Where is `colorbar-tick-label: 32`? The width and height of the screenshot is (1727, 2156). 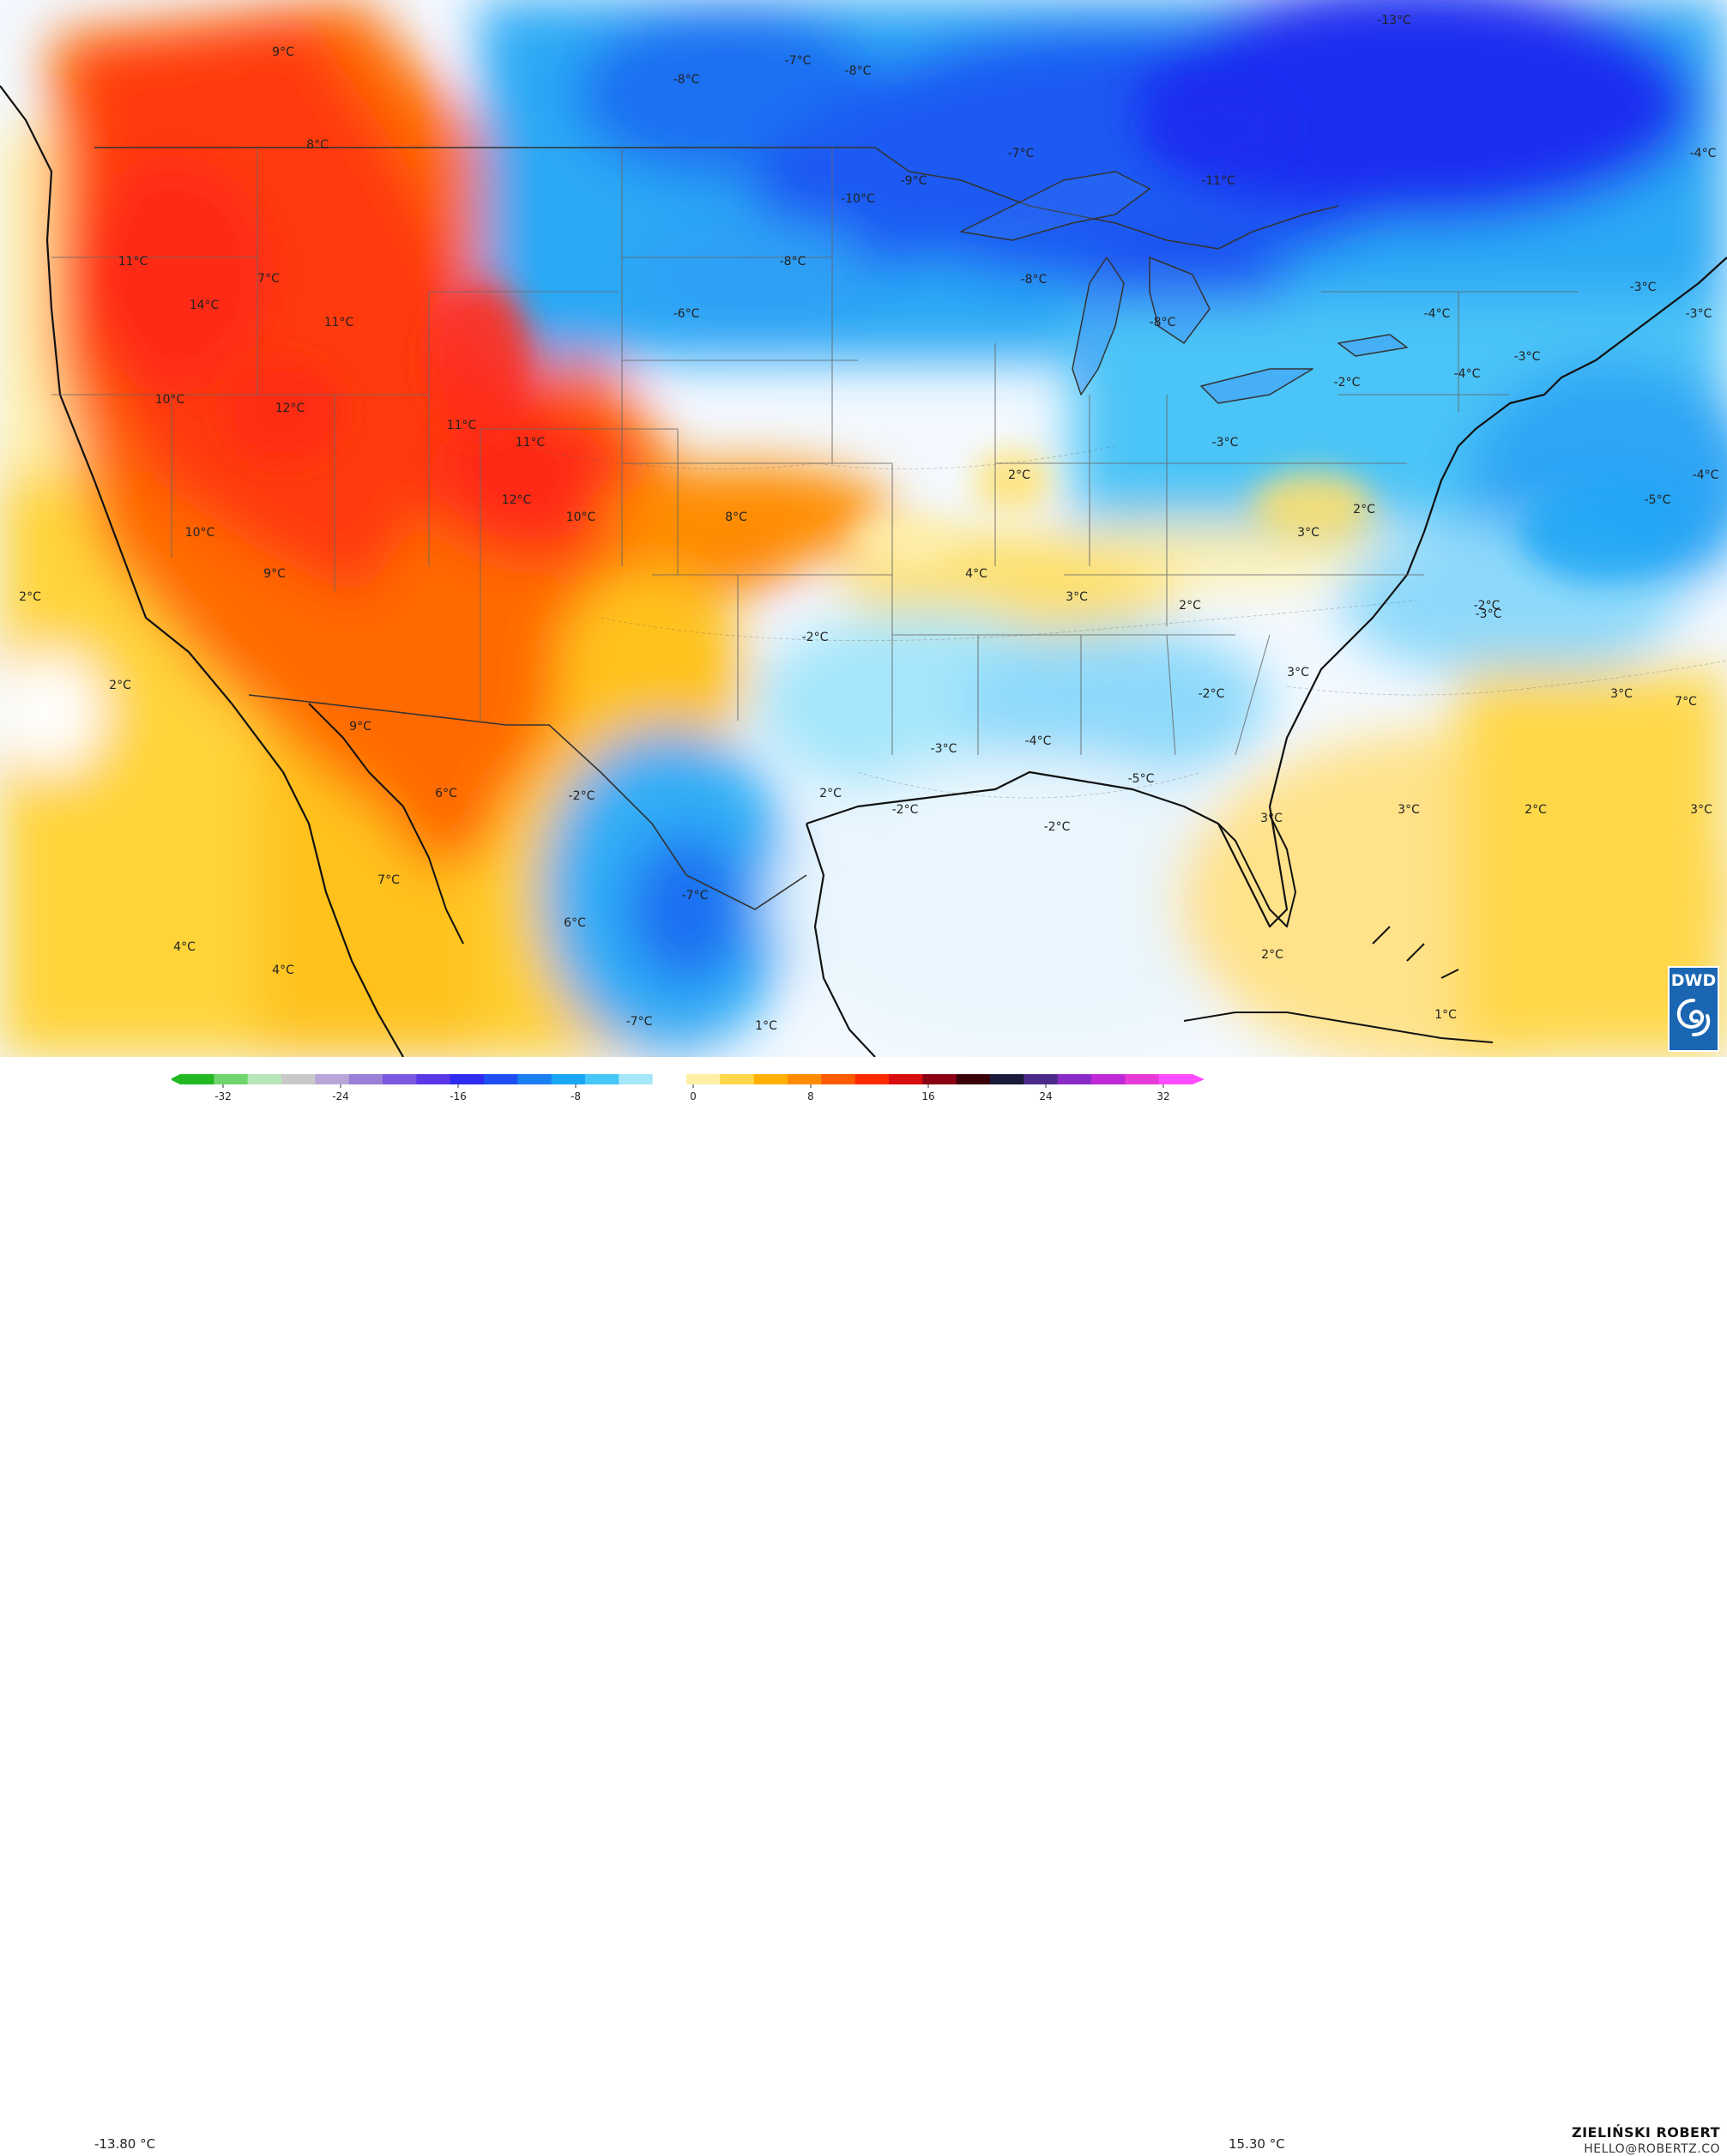 colorbar-tick-label: 32 is located at coordinates (1162, 1096).